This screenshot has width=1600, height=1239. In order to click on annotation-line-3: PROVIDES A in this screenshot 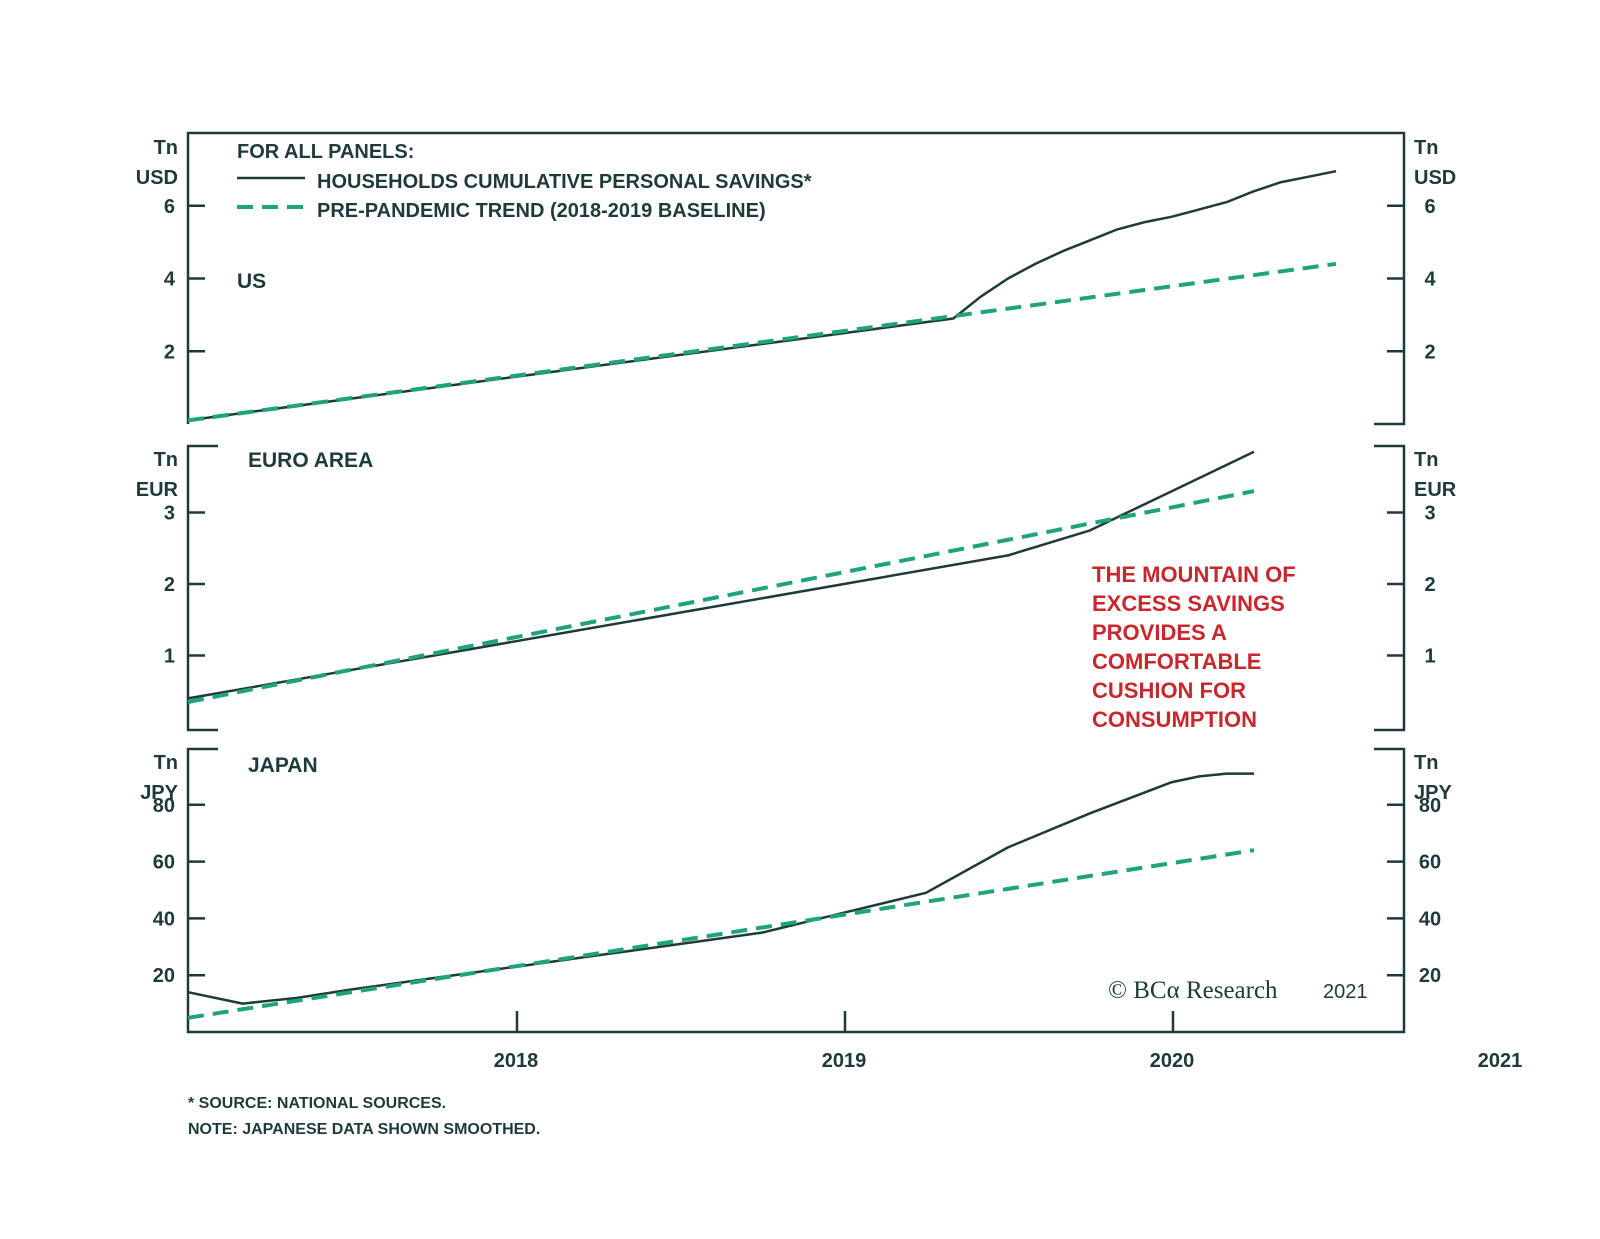, I will do `click(1159, 632)`.